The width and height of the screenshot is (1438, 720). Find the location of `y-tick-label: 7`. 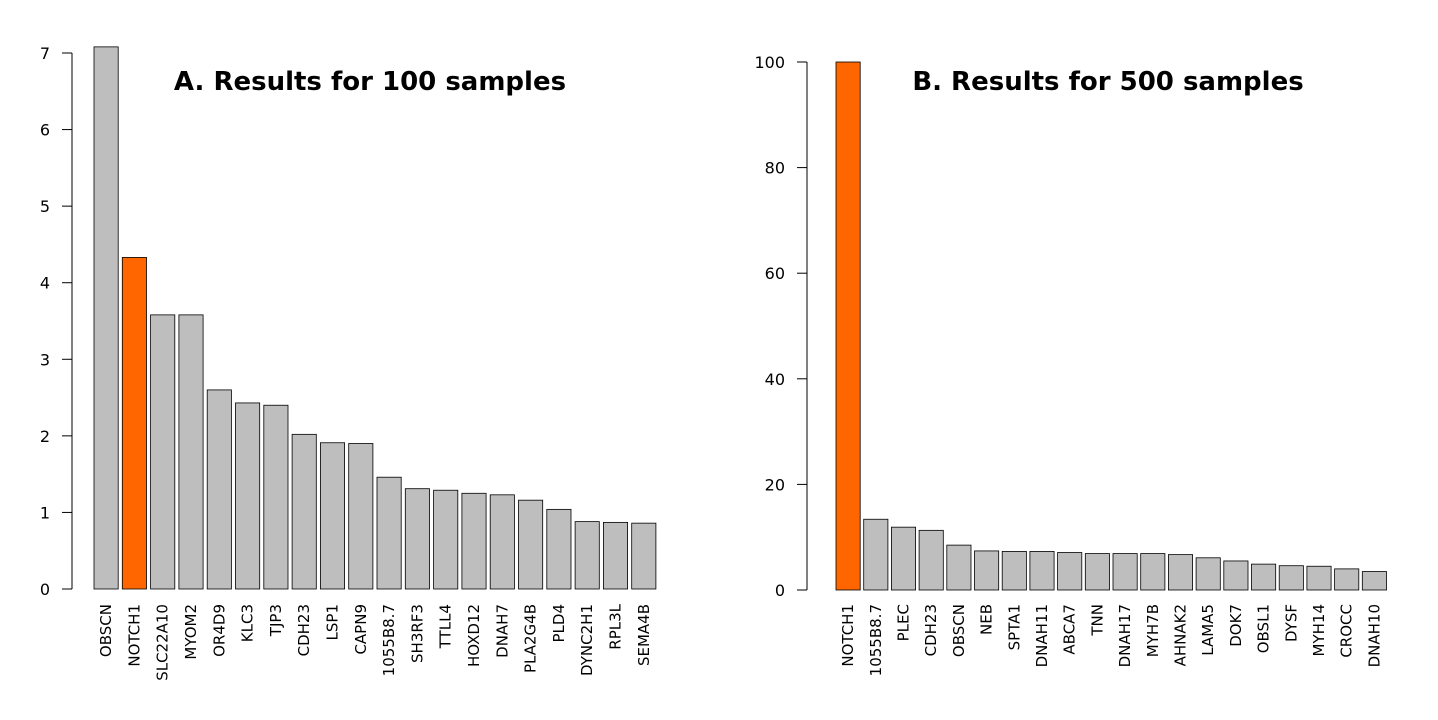

y-tick-label: 7 is located at coordinates (45, 53).